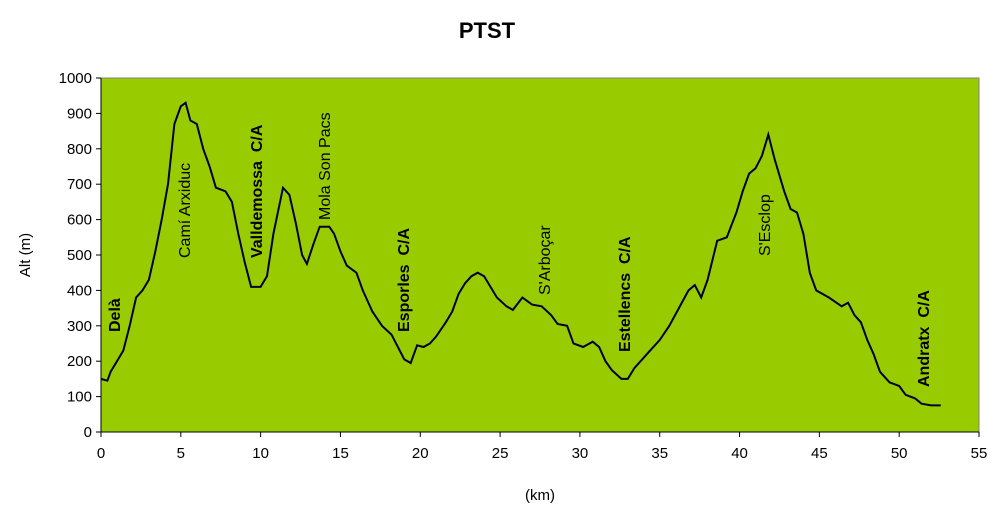 Image resolution: width=991 pixels, height=519 pixels. I want to click on x-tick-label: 20, so click(420, 453).